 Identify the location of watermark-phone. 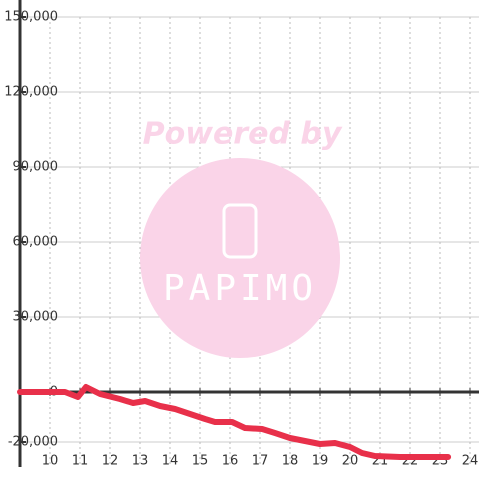
(240, 231).